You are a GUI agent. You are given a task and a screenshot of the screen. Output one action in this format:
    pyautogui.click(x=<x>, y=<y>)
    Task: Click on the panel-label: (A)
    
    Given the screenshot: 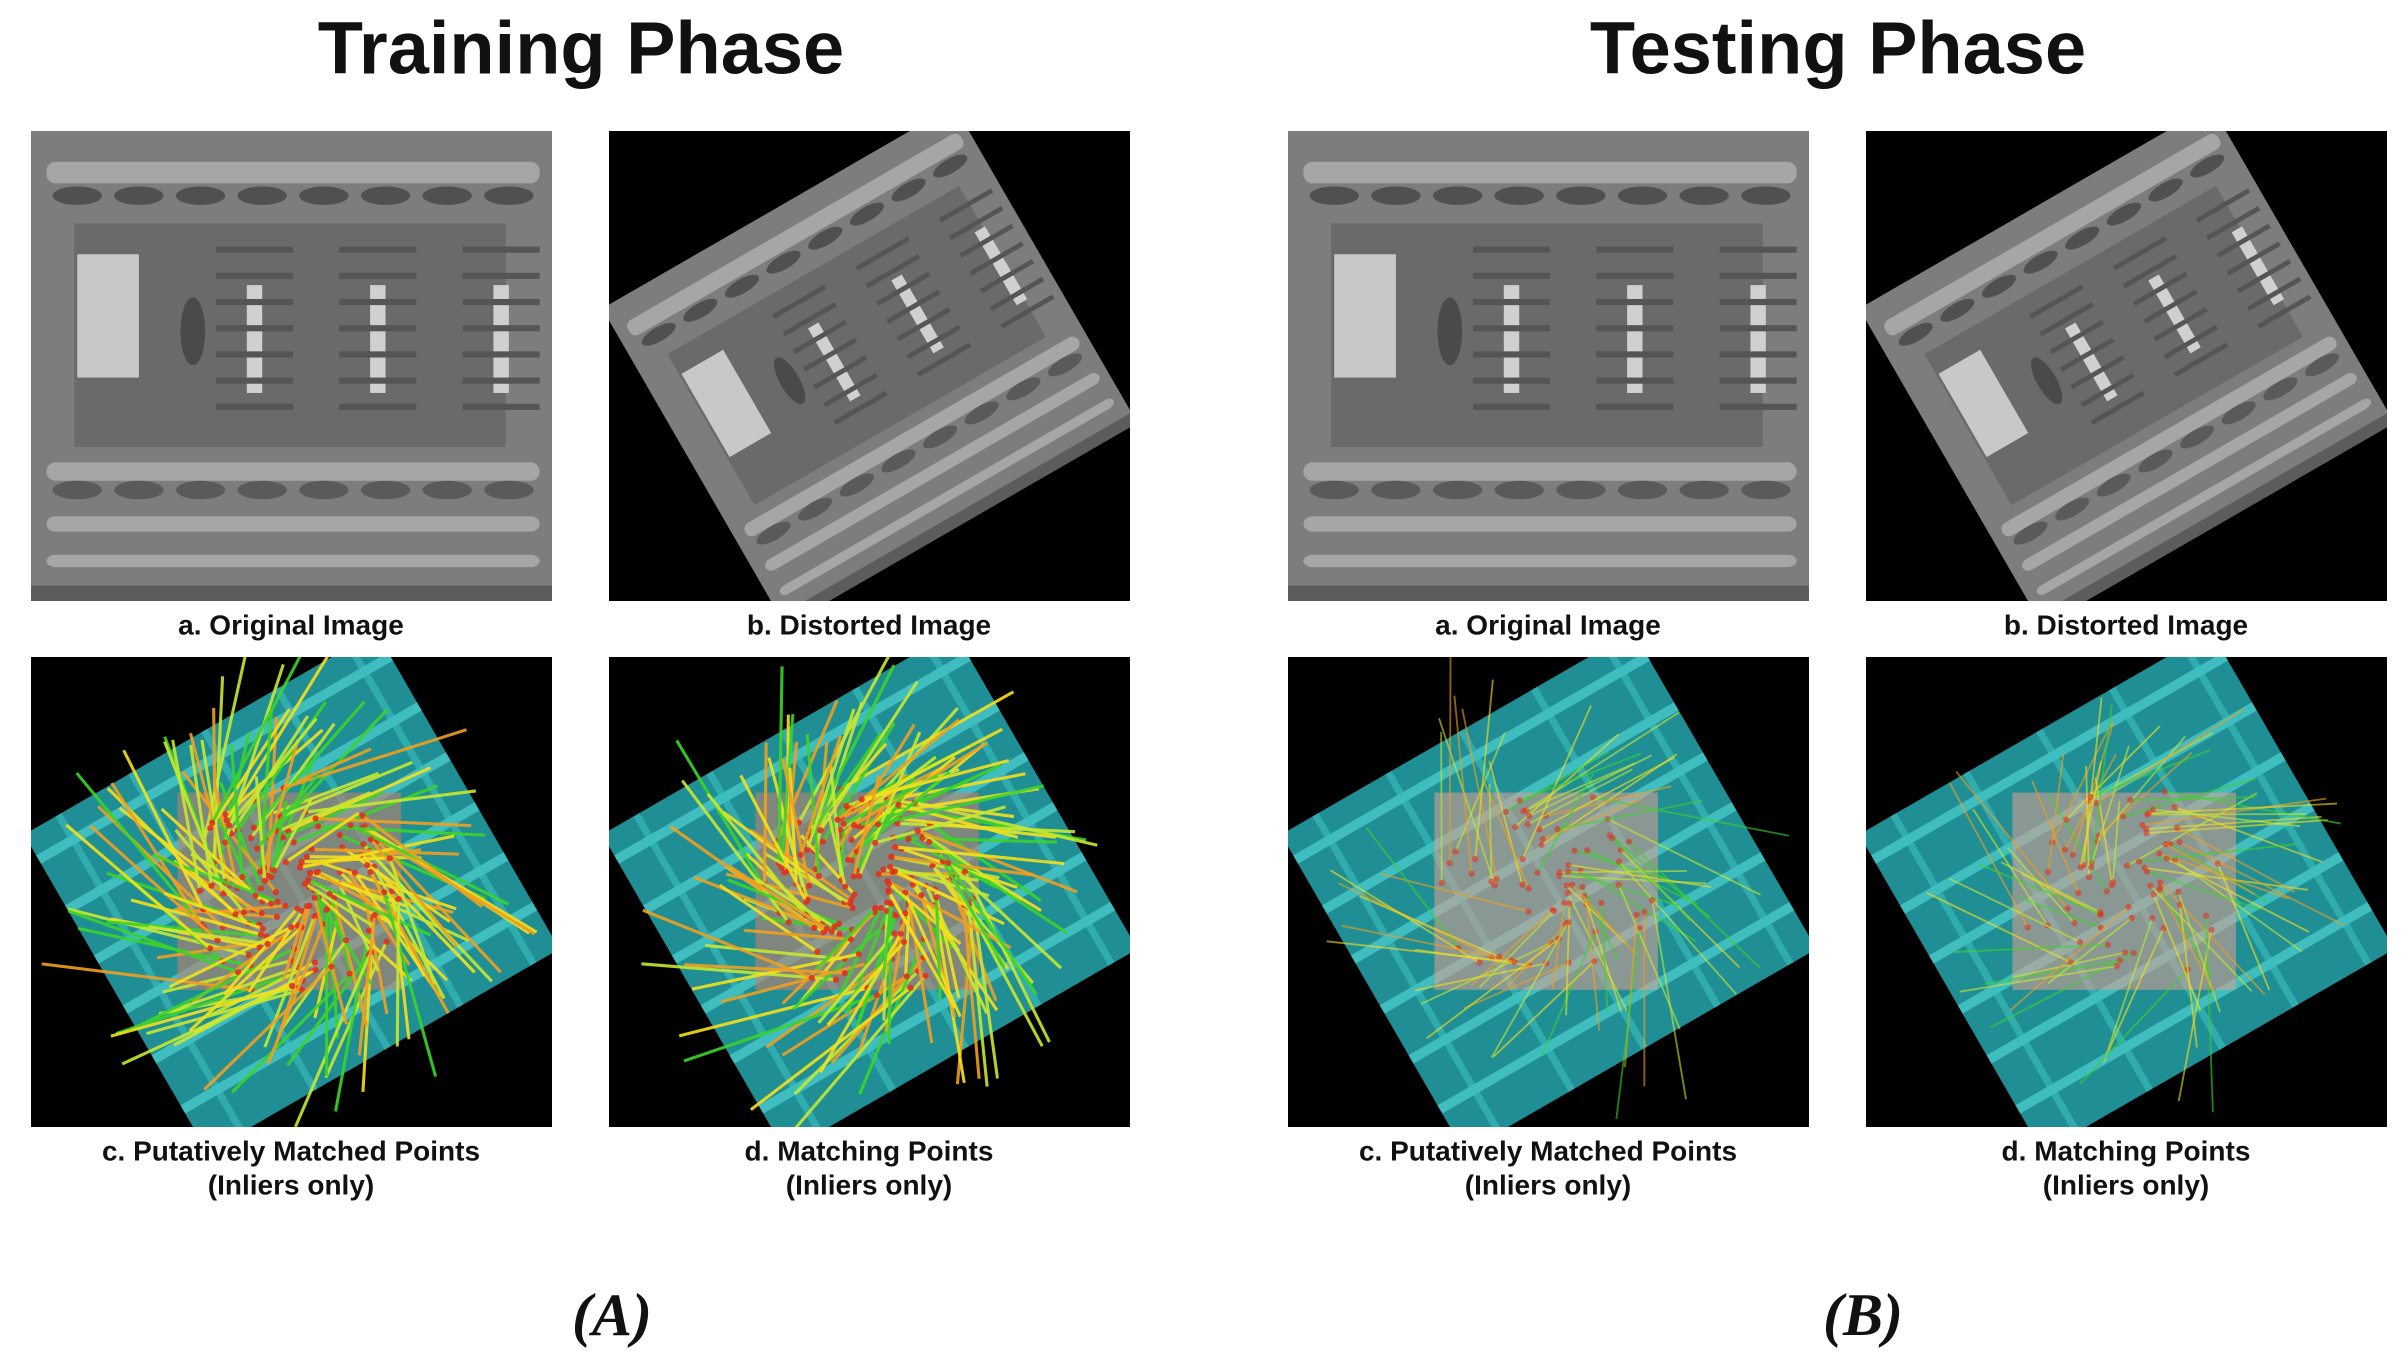 What is the action you would take?
    pyautogui.click(x=612, y=1315)
    